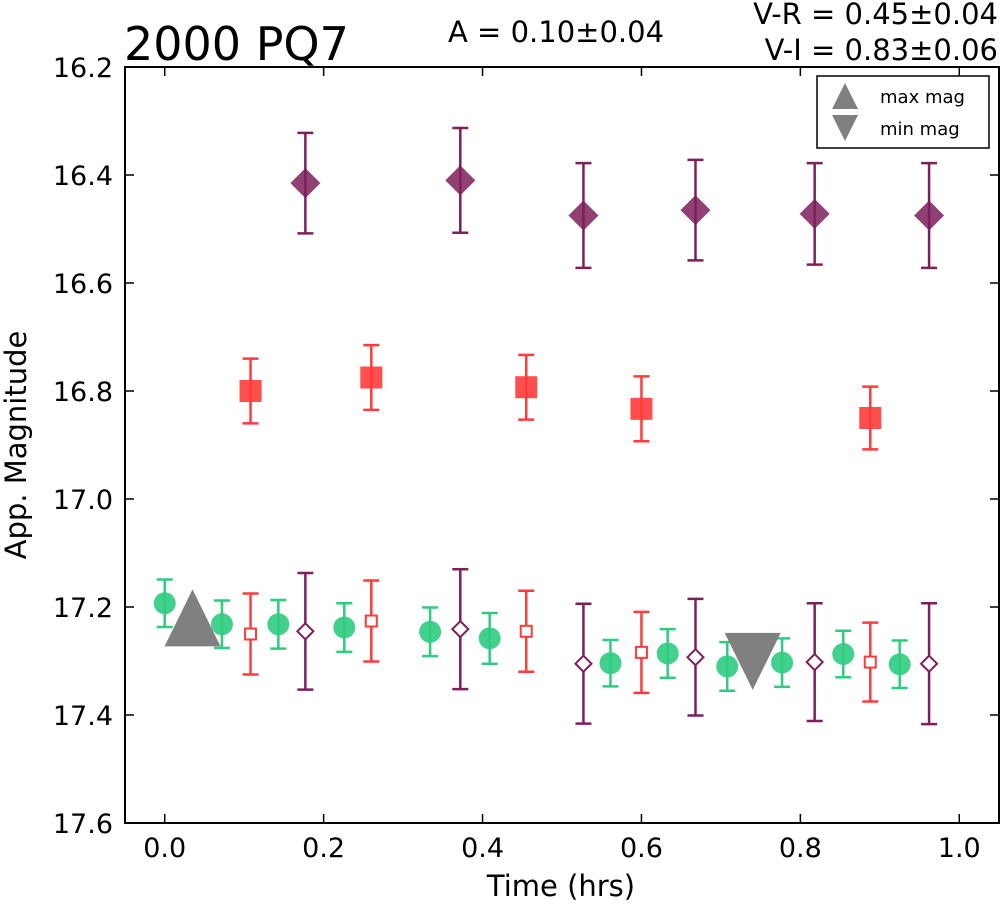 The image size is (1001, 904). Describe the element at coordinates (903, 112) in the screenshot. I see `legend: max mag min mag` at that location.